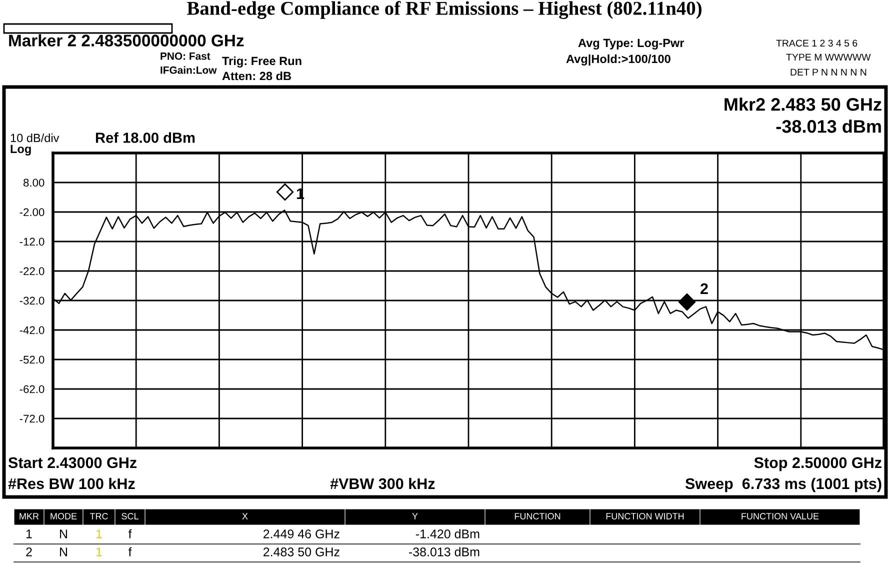 The image size is (889, 568). What do you see at coordinates (32, 360) in the screenshot?
I see `y-tick-label: -52.0` at bounding box center [32, 360].